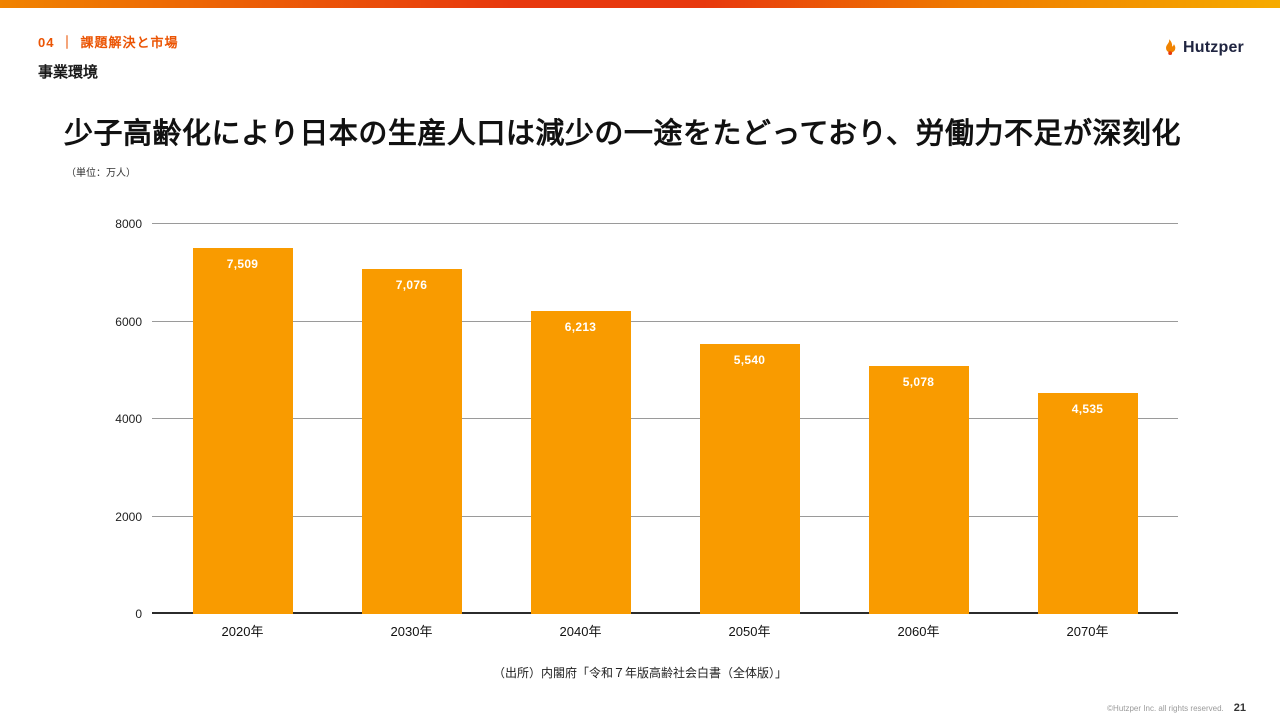  I want to click on section-label: 04 ｜ 課題解決と市場, so click(108, 41).